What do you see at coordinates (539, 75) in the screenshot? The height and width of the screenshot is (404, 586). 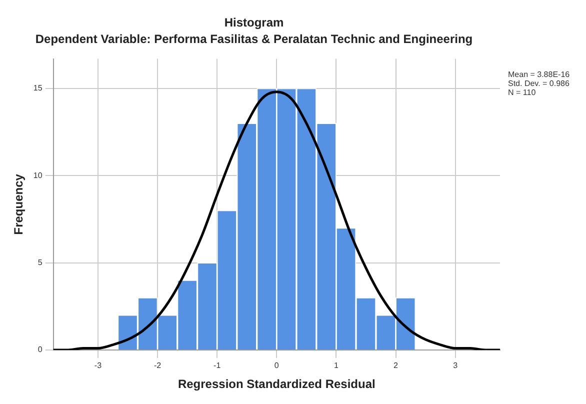 I see `text: Mean = 3.88E-16` at bounding box center [539, 75].